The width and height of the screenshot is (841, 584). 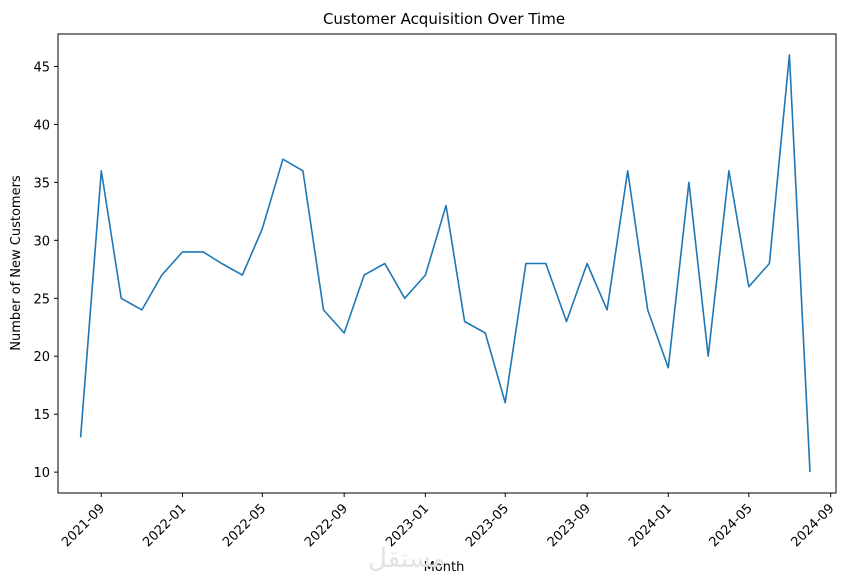 What do you see at coordinates (45, 270) in the screenshot?
I see `y-axis: 10 15 20 25 30 35 40 45` at bounding box center [45, 270].